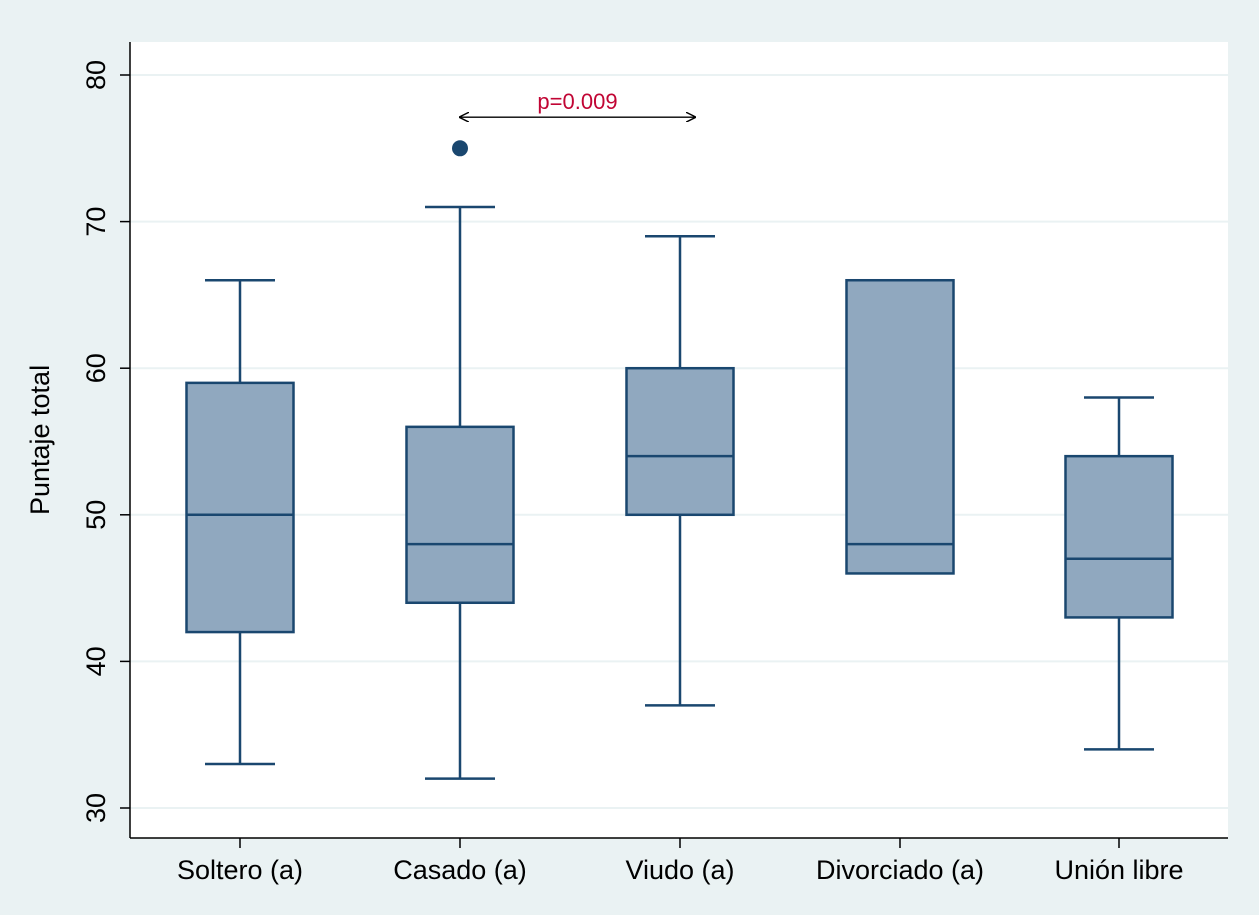 The width and height of the screenshot is (1259, 920). What do you see at coordinates (96, 661) in the screenshot?
I see `y-tick-label: 40` at bounding box center [96, 661].